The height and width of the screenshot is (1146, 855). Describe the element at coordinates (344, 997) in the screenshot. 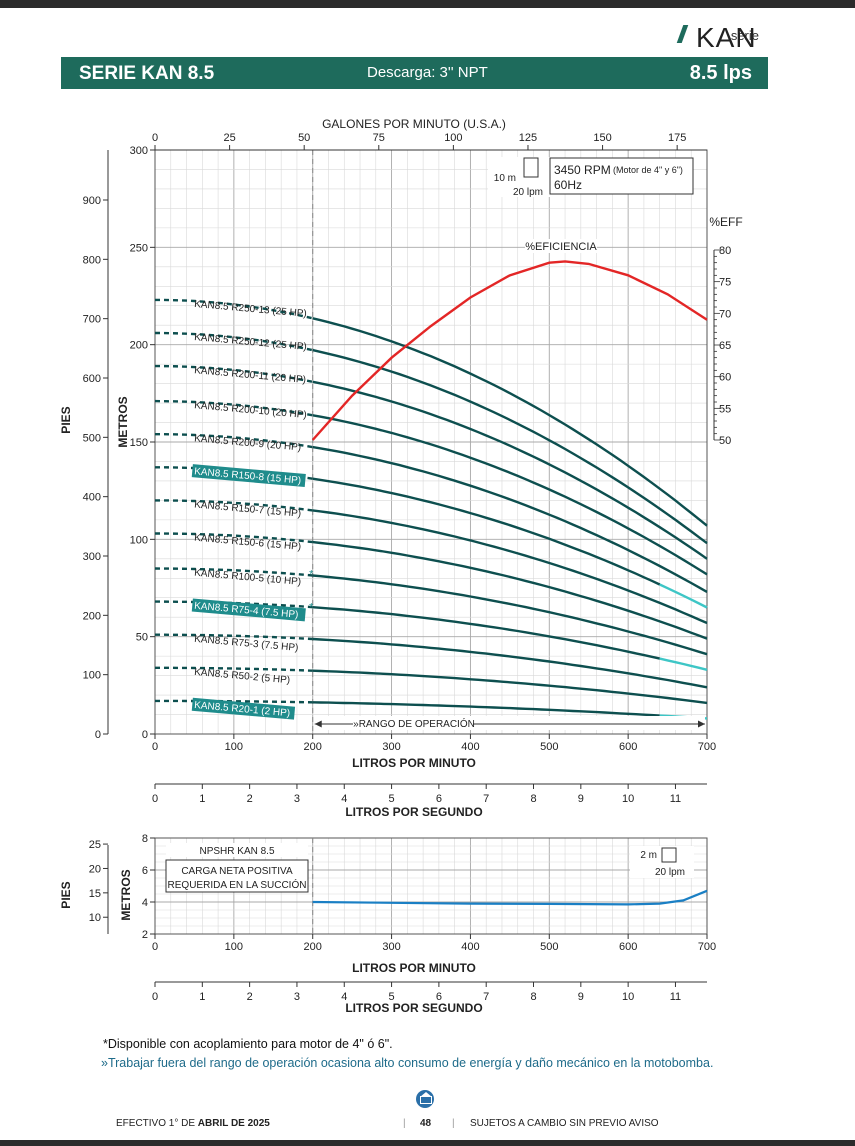

I see `npsh-lps-tick-label: 4` at that location.